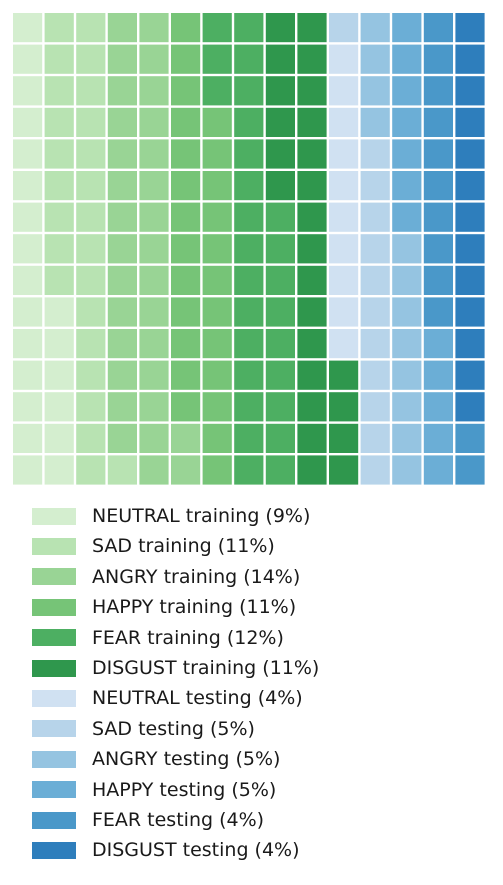 This screenshot has width=503, height=885. What do you see at coordinates (154, 790) in the screenshot?
I see `legend-item: HAPPY testing (5%)` at bounding box center [154, 790].